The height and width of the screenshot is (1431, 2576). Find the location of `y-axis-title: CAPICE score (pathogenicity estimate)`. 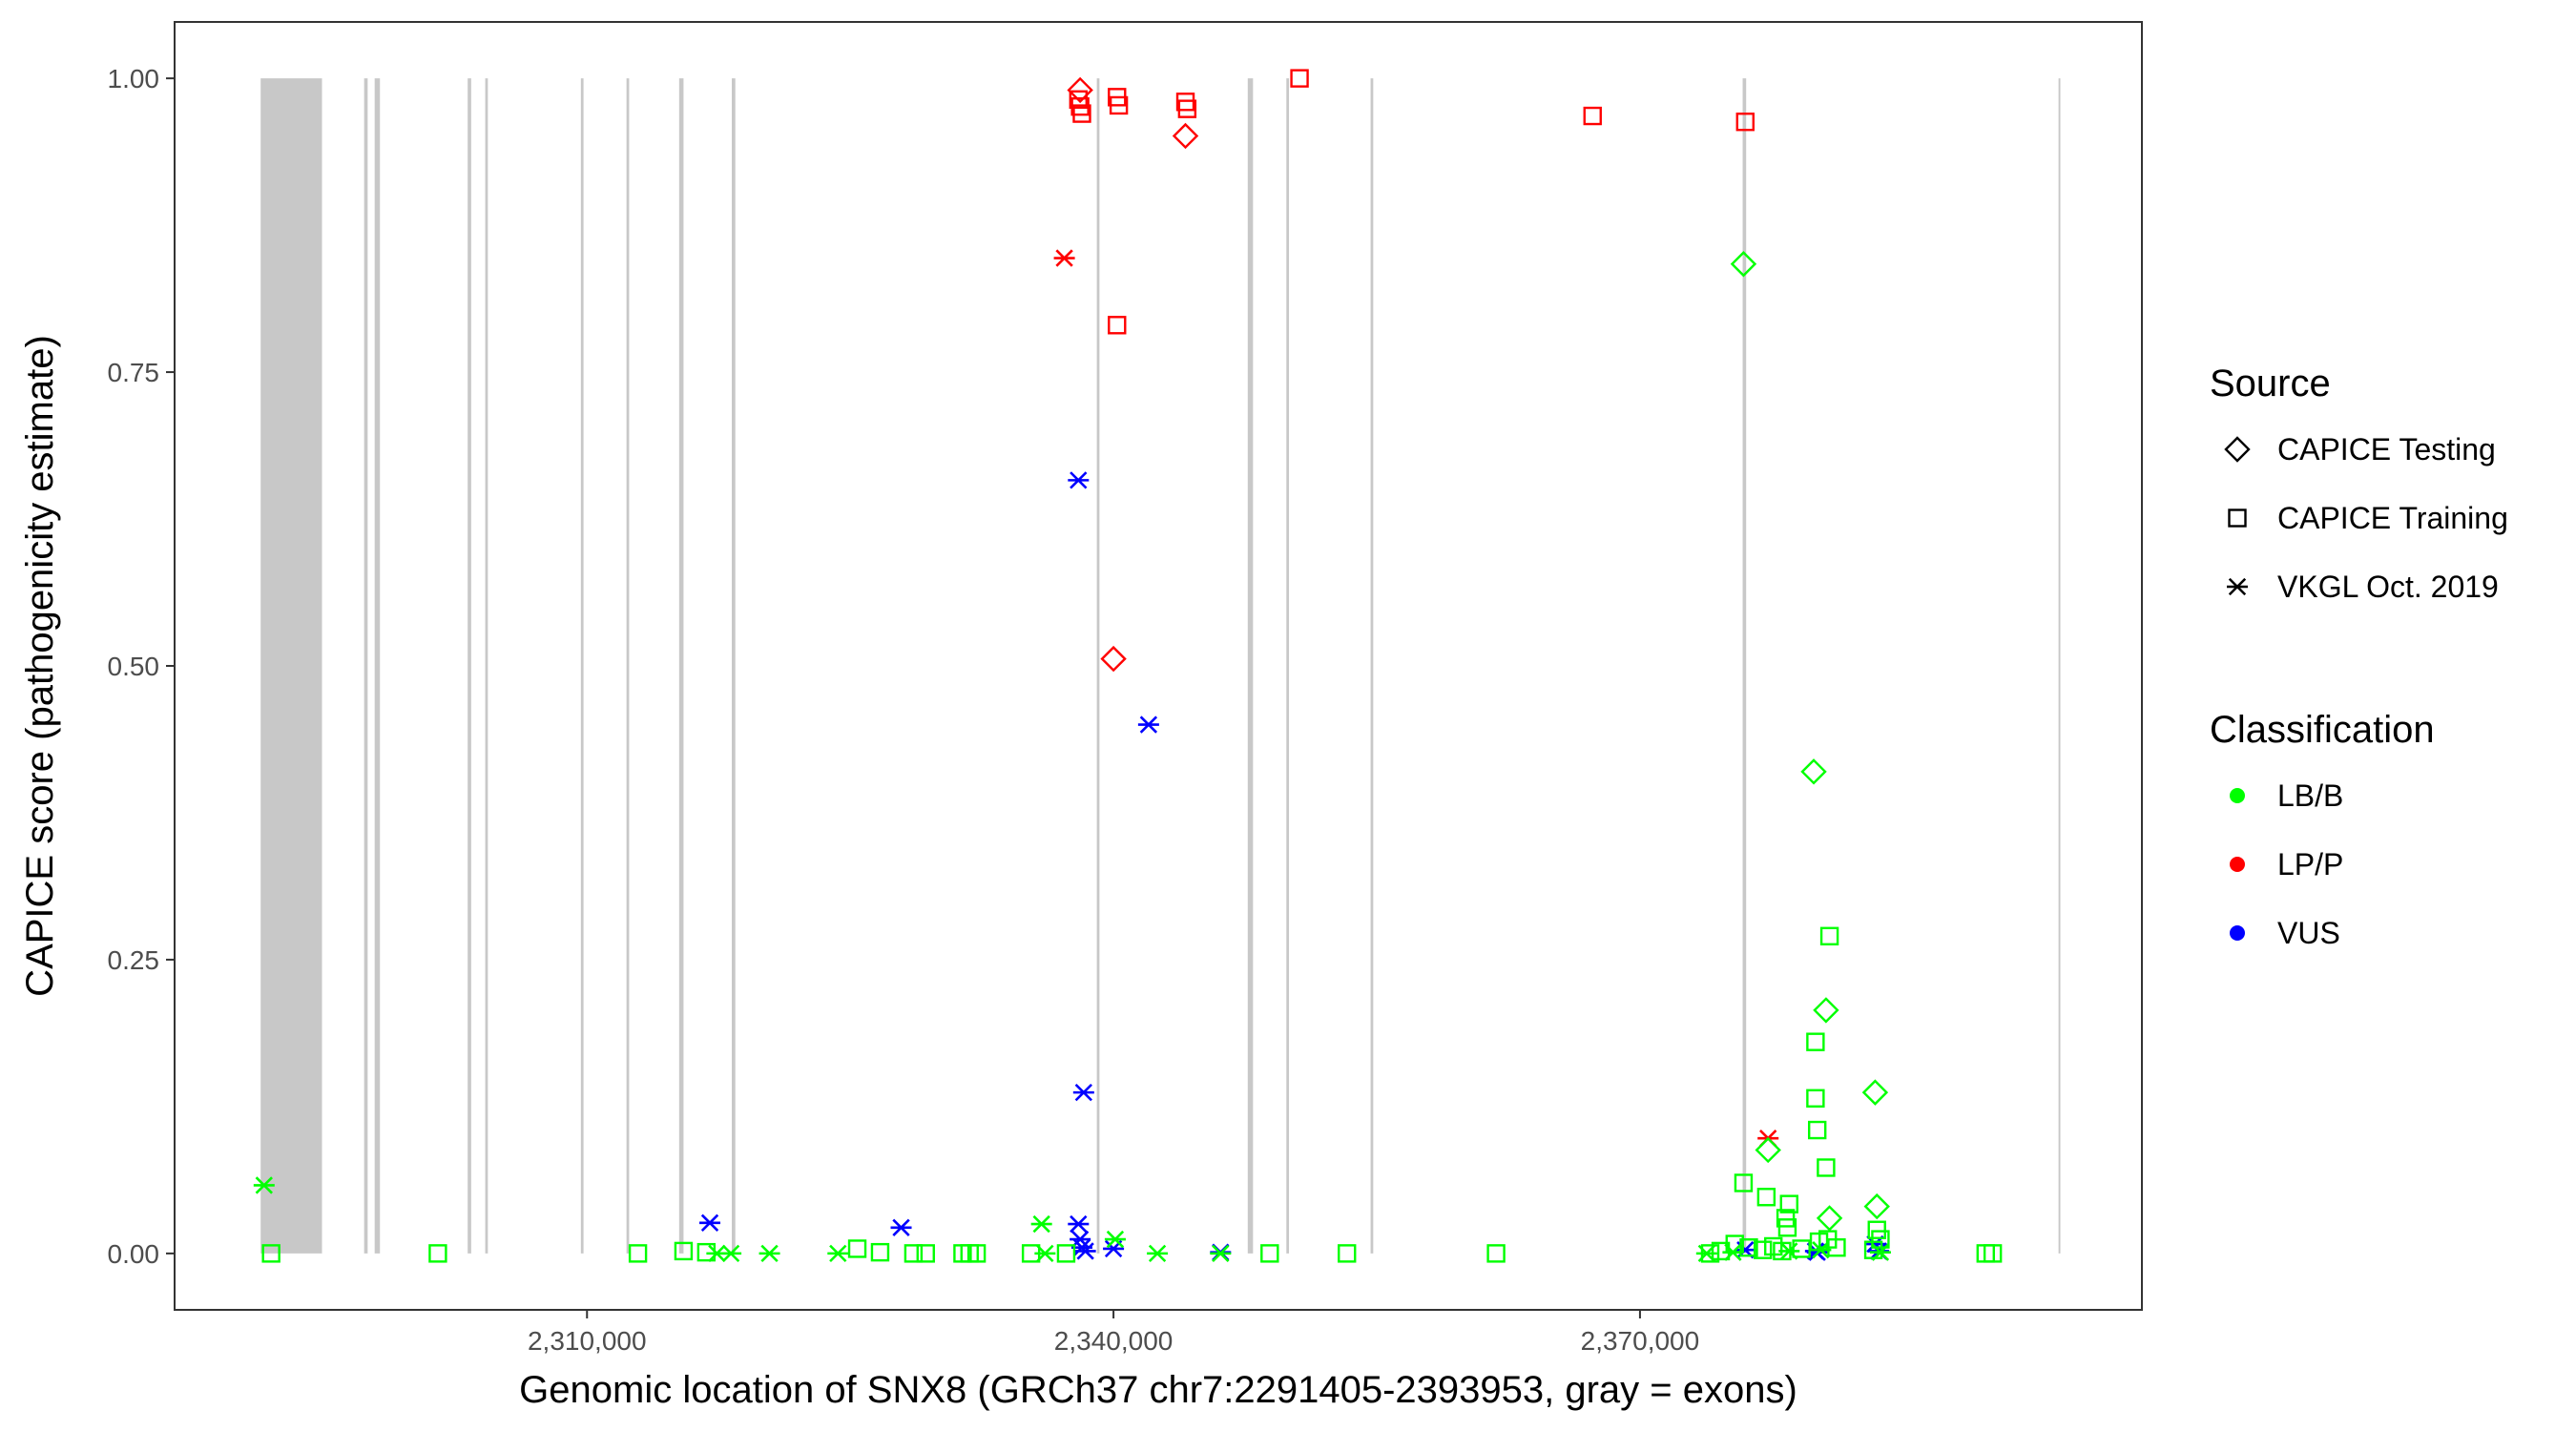

y-axis-title: CAPICE score (pathogenicity estimate) is located at coordinates (40, 666).